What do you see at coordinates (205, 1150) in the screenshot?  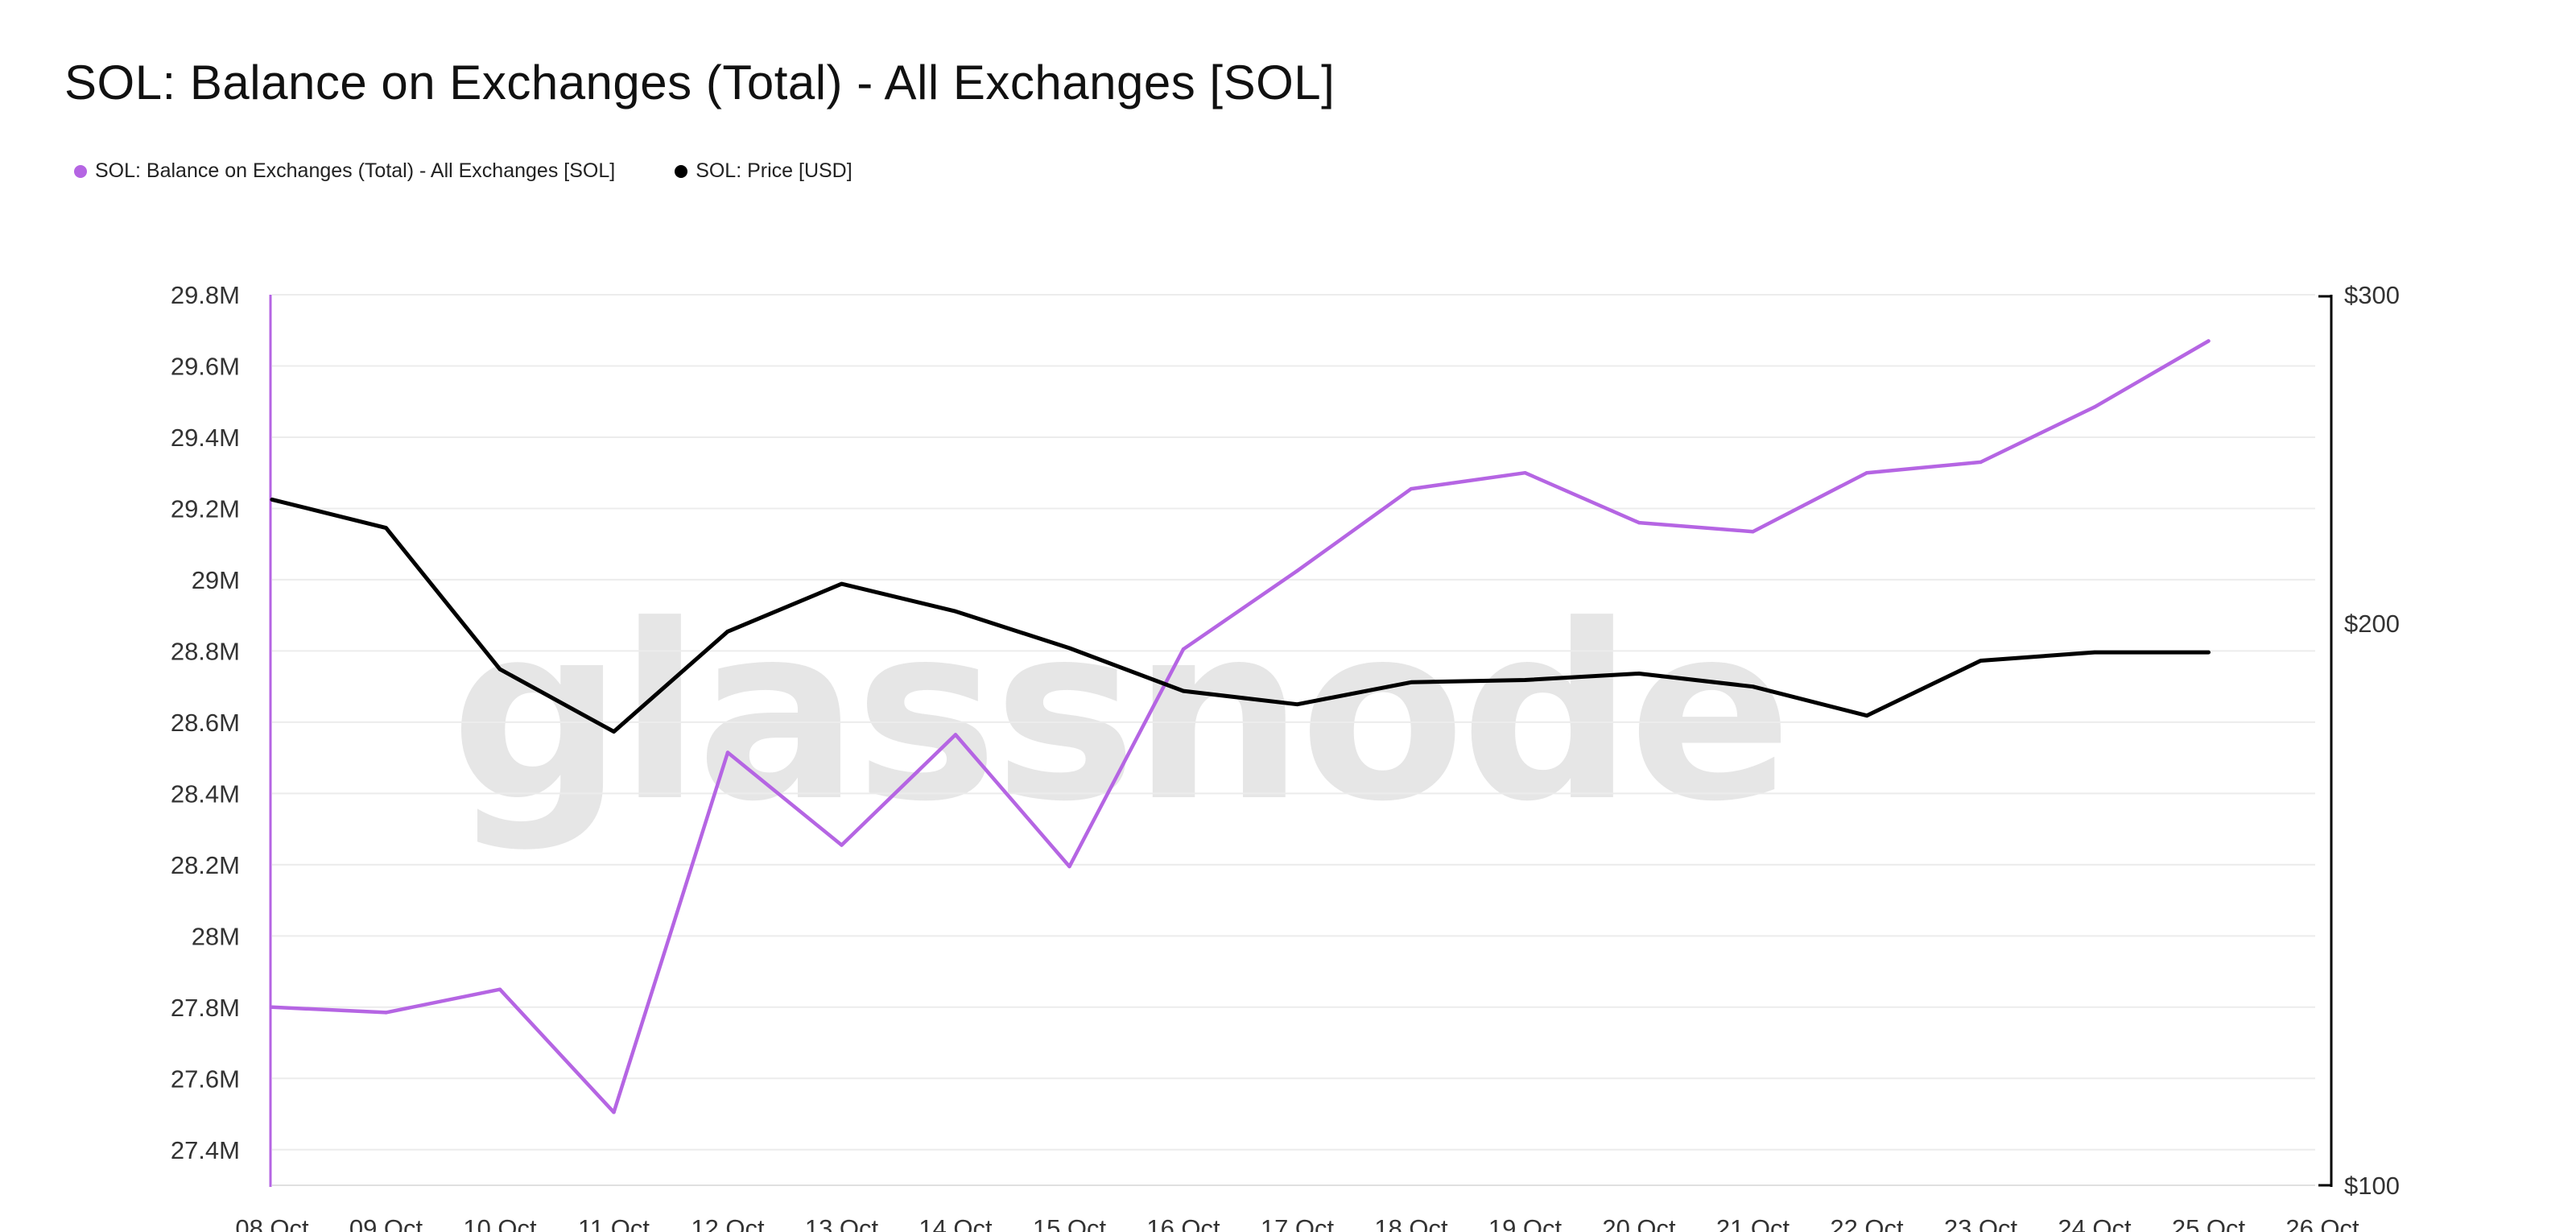 I see `y-left-tick-label: 27.4M` at bounding box center [205, 1150].